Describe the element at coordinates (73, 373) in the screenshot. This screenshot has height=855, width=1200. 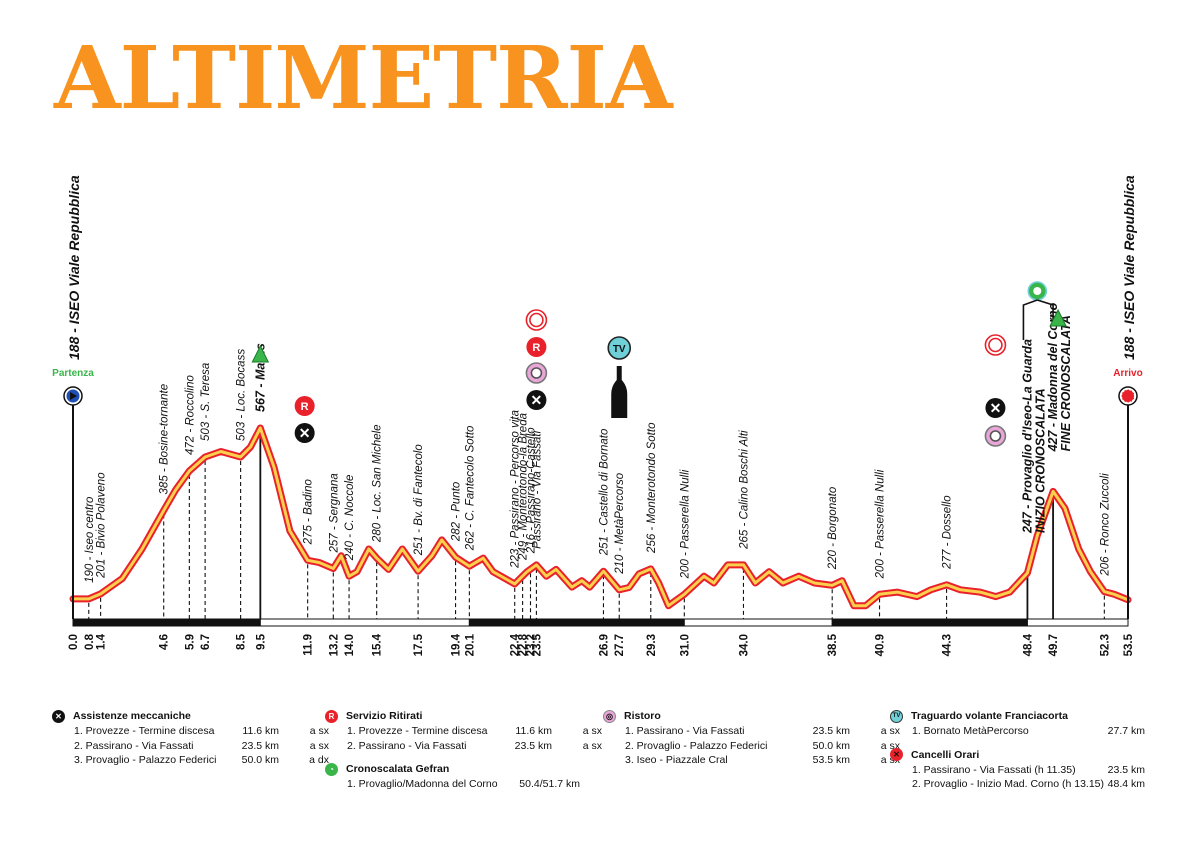
I see `start-tag: Partenza` at that location.